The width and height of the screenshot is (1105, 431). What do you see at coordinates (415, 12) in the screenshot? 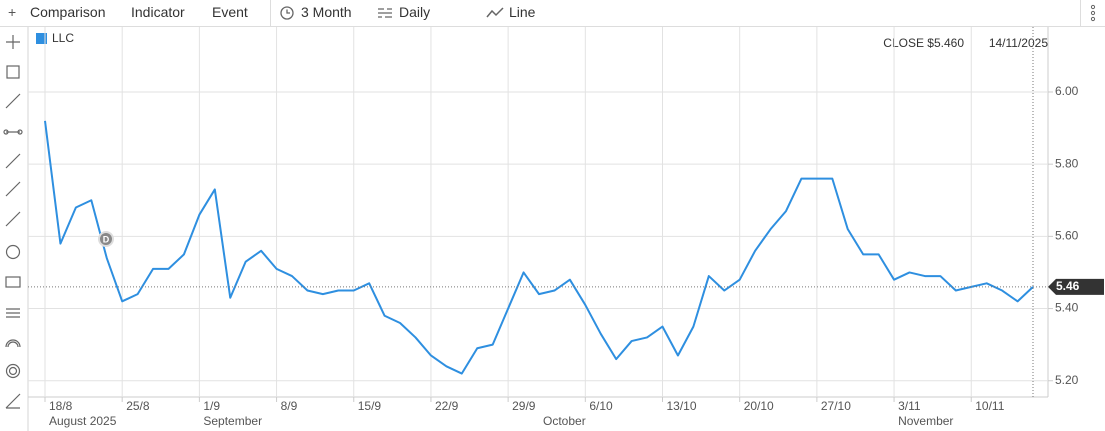
I see `toolbar-button: Daily` at bounding box center [415, 12].